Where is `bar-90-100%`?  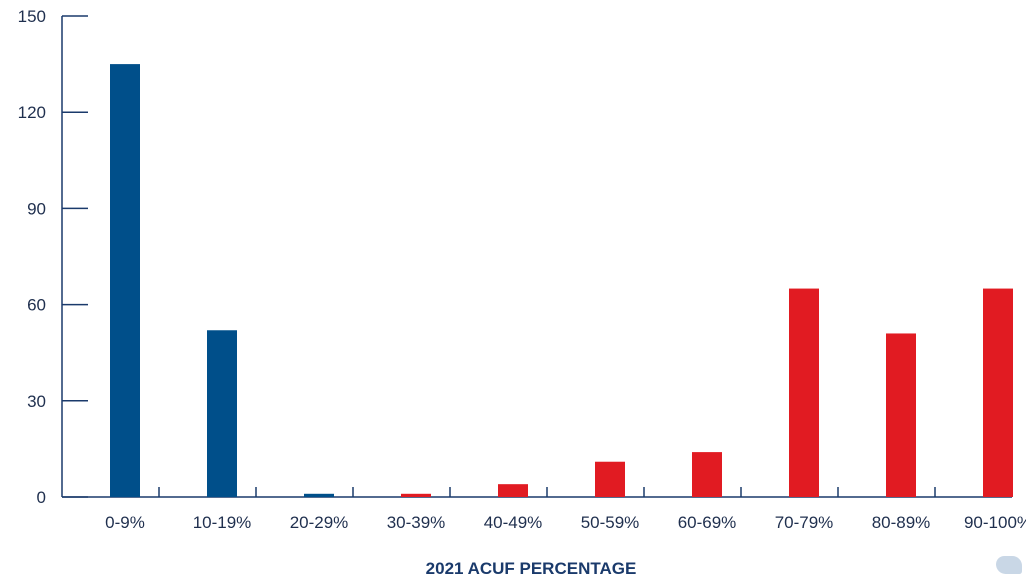 bar-90-100% is located at coordinates (998, 392).